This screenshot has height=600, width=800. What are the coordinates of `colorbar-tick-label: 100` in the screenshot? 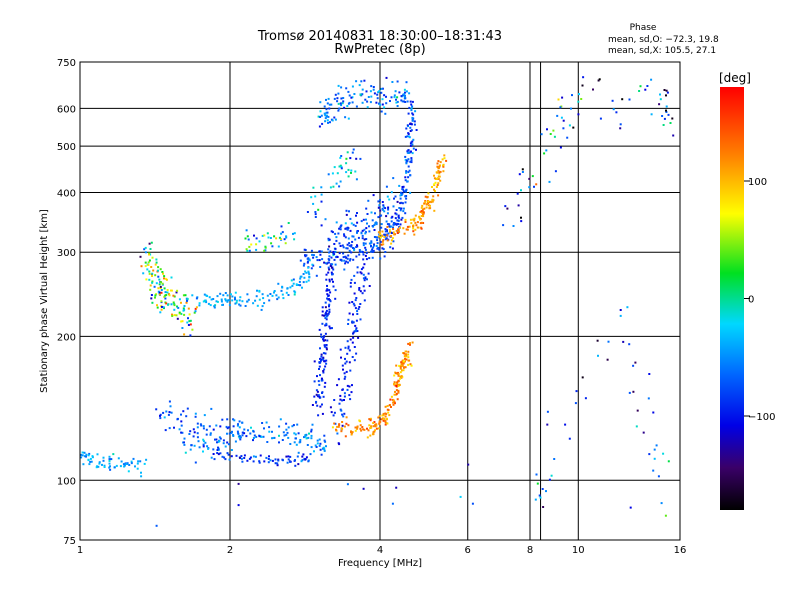 It's located at (757, 182).